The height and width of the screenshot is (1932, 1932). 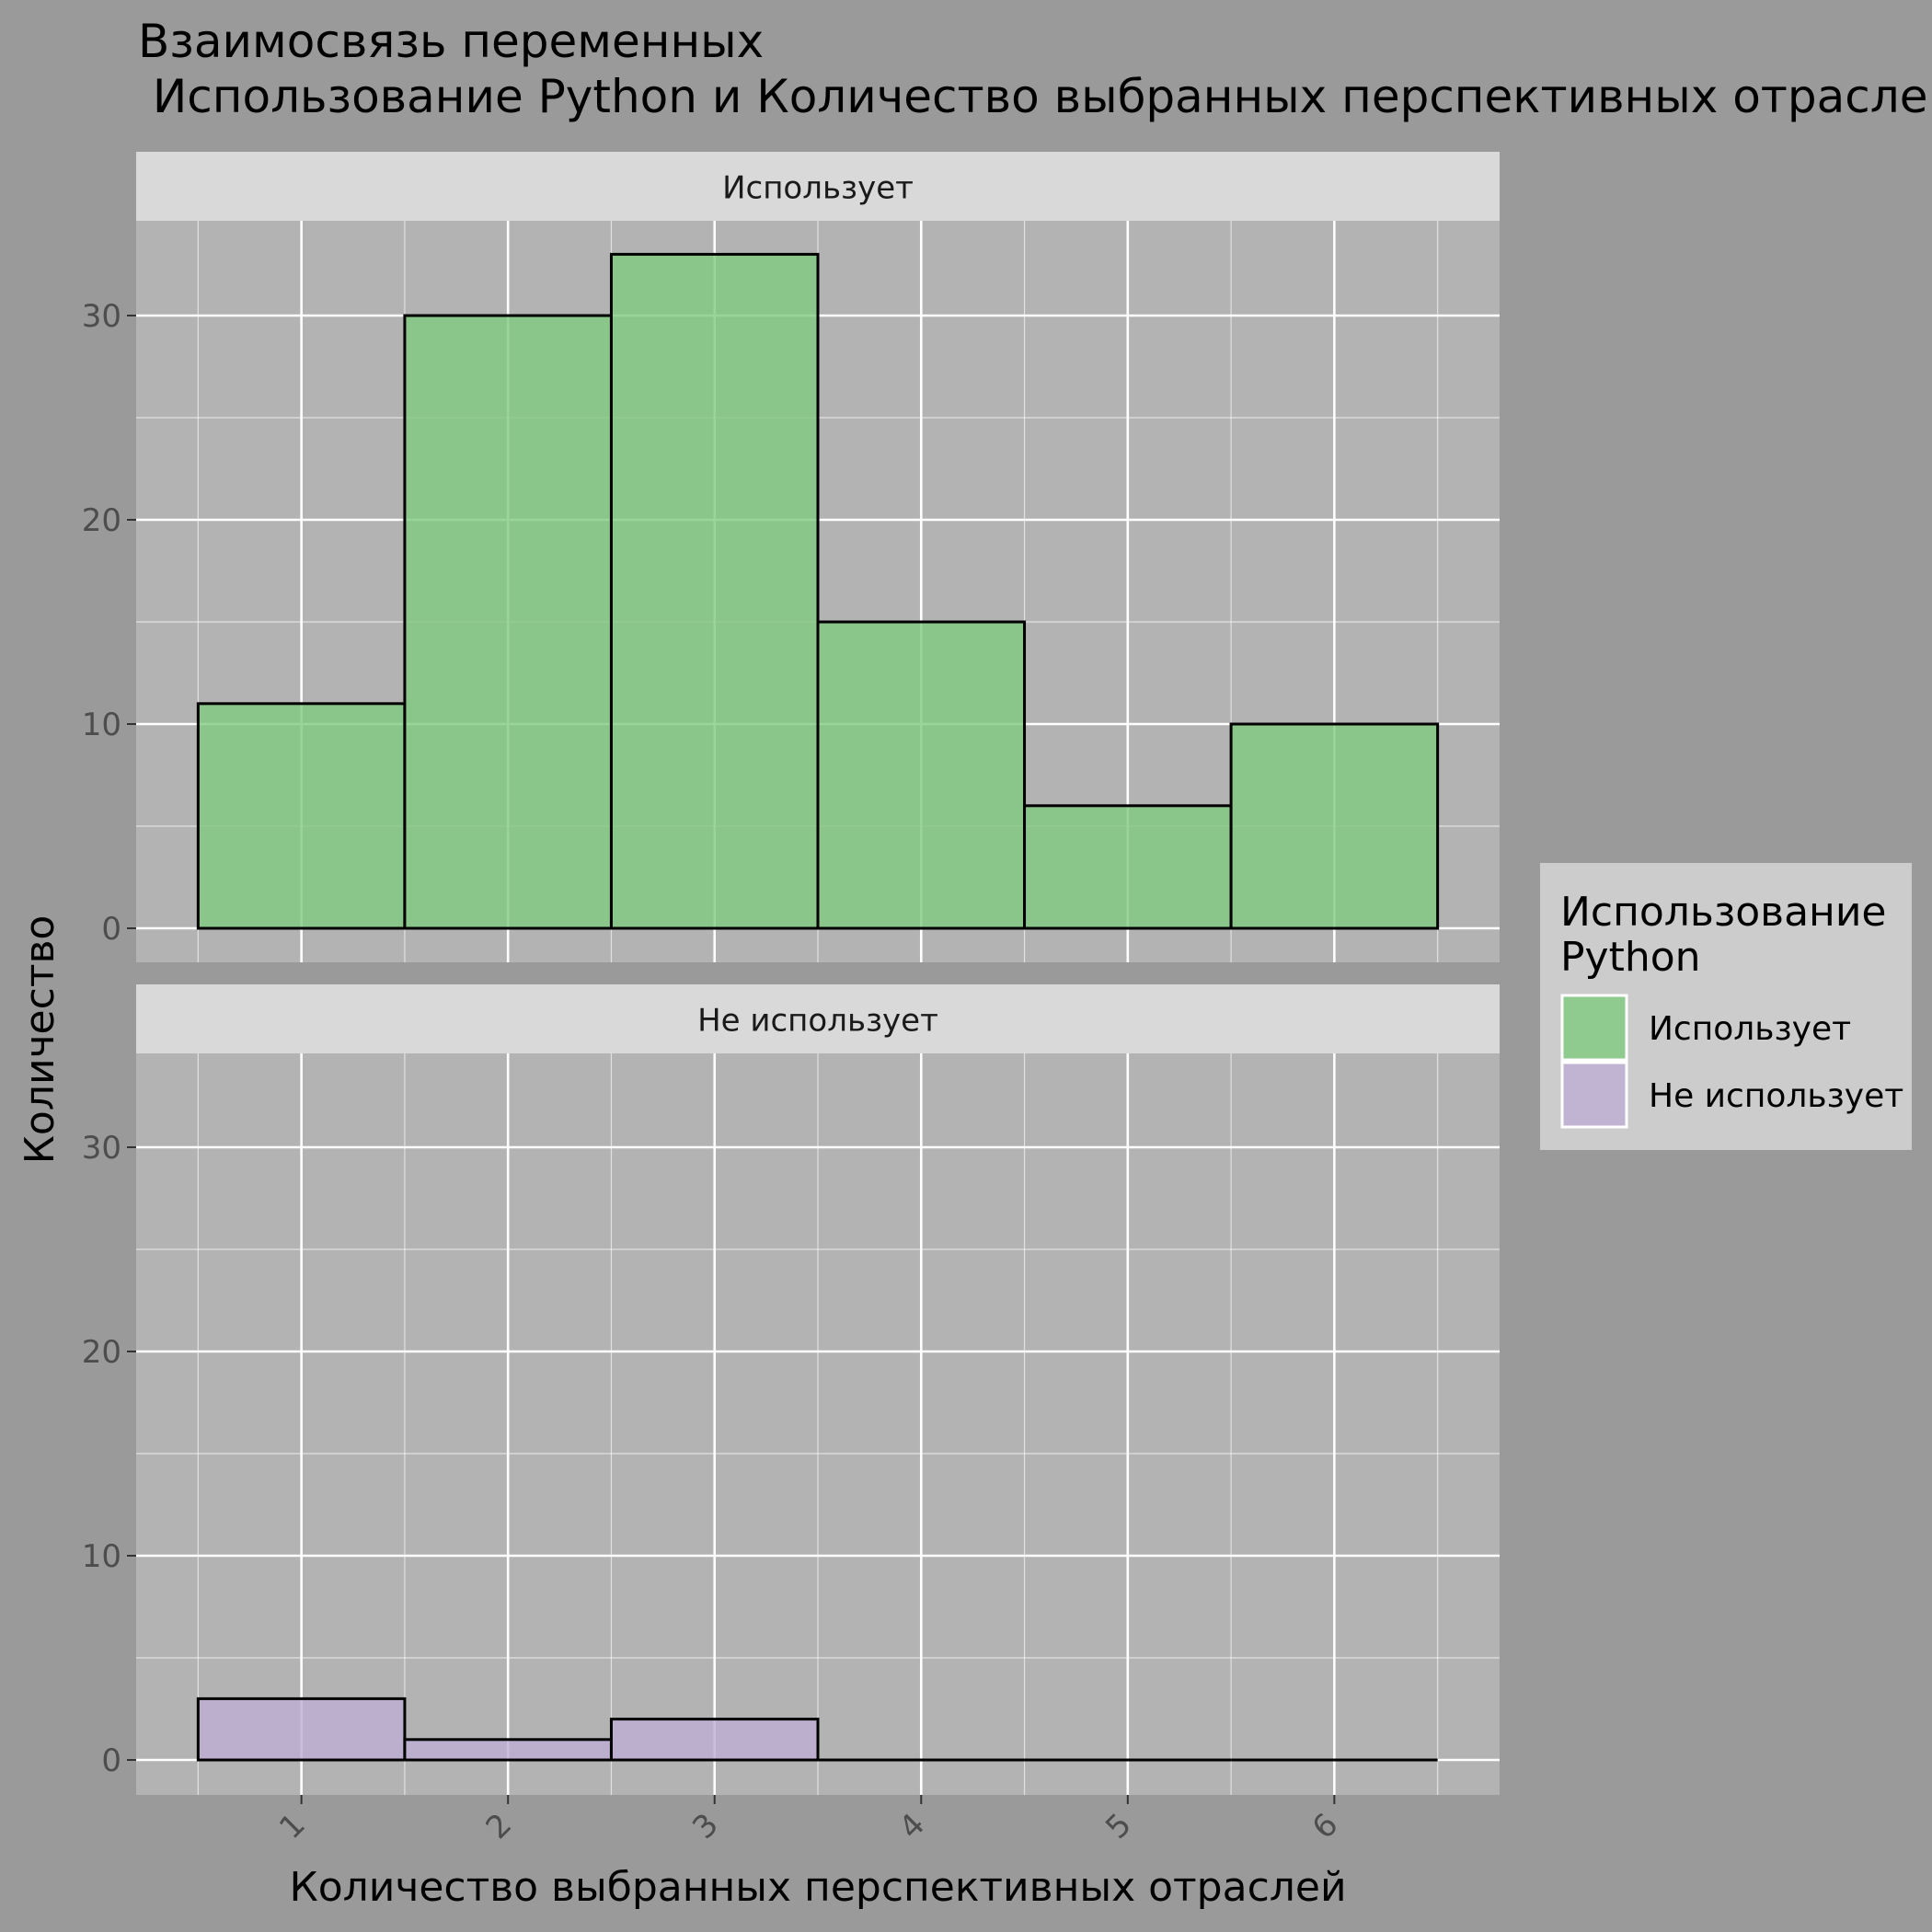 I want to click on legend-item-label: Использует, so click(x=1750, y=1029).